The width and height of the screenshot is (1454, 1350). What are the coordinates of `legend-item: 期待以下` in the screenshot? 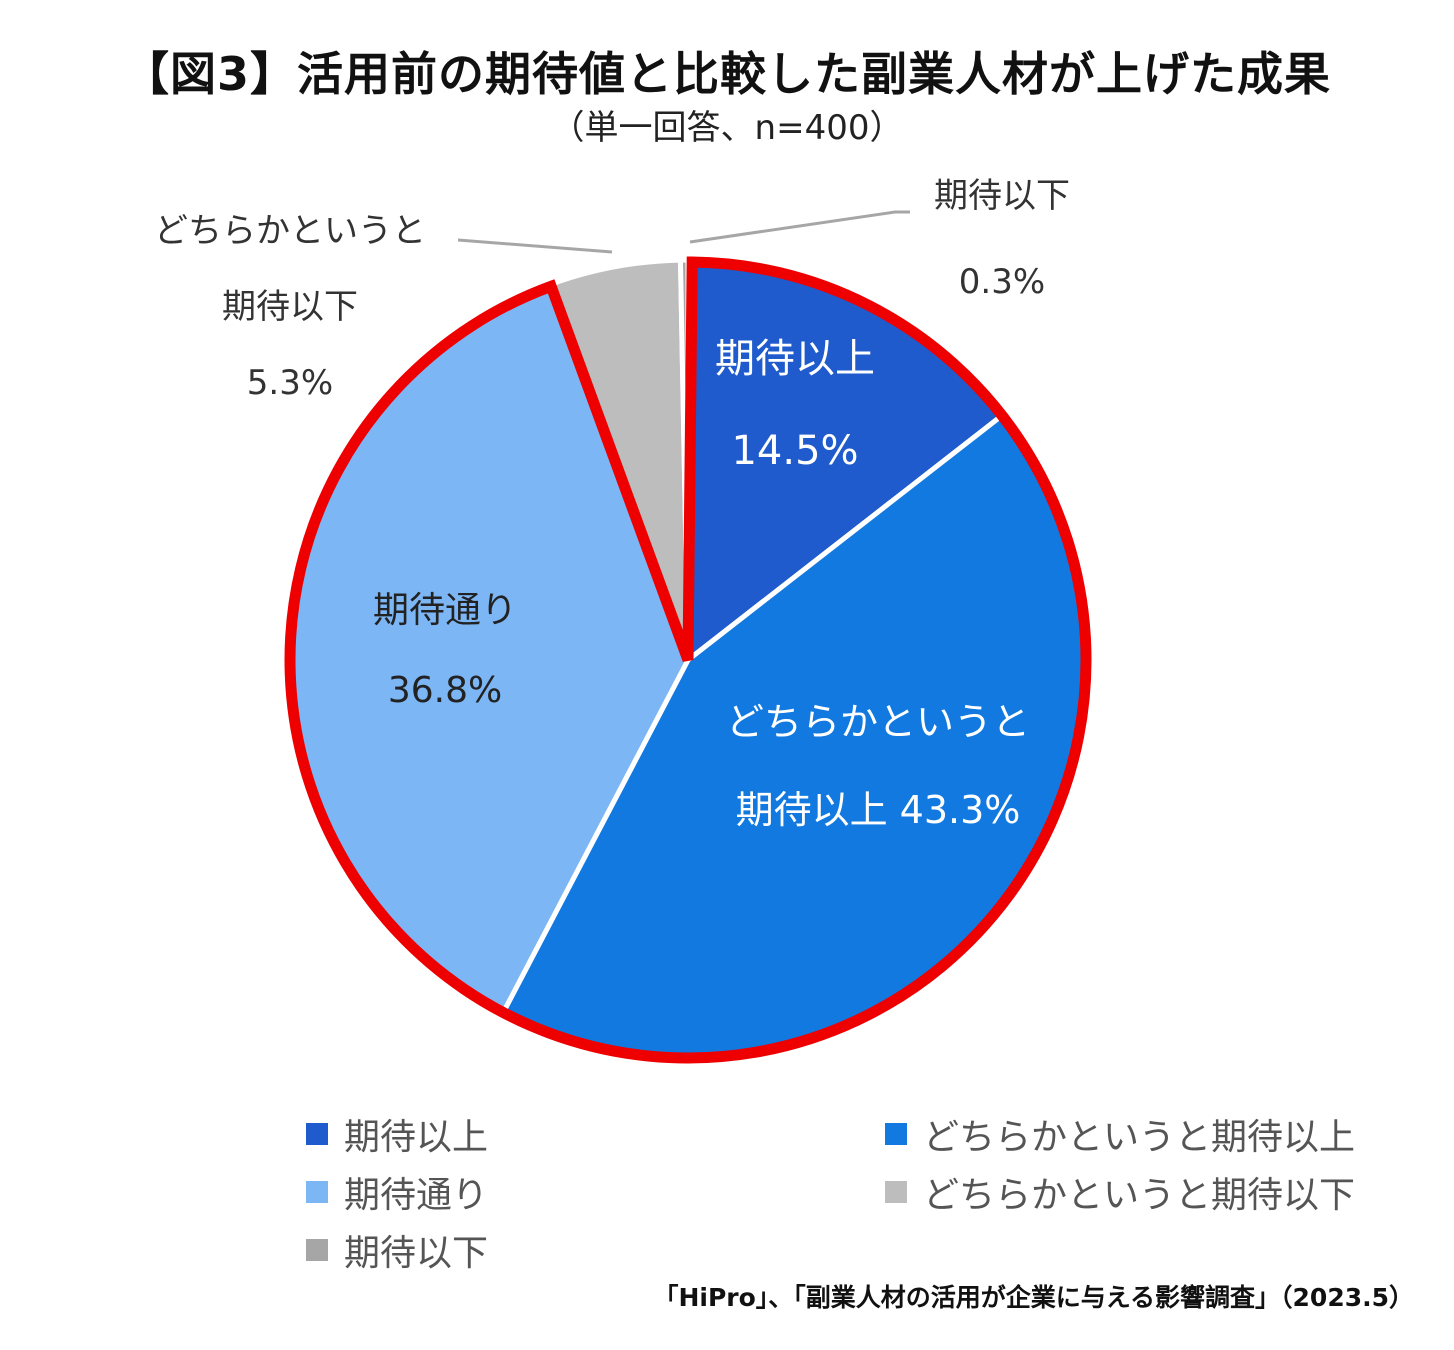 It's located at (397, 1250).